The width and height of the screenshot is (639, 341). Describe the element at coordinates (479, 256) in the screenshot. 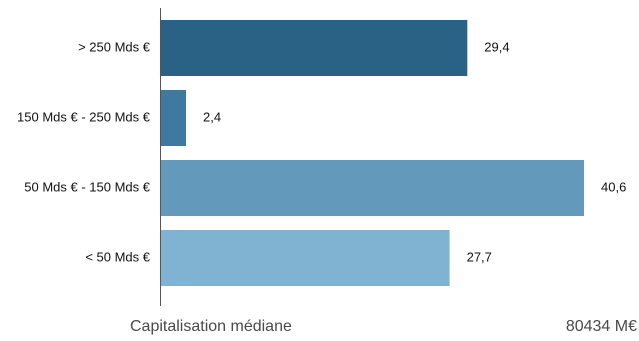

I see `value-label-3: 27,7` at that location.